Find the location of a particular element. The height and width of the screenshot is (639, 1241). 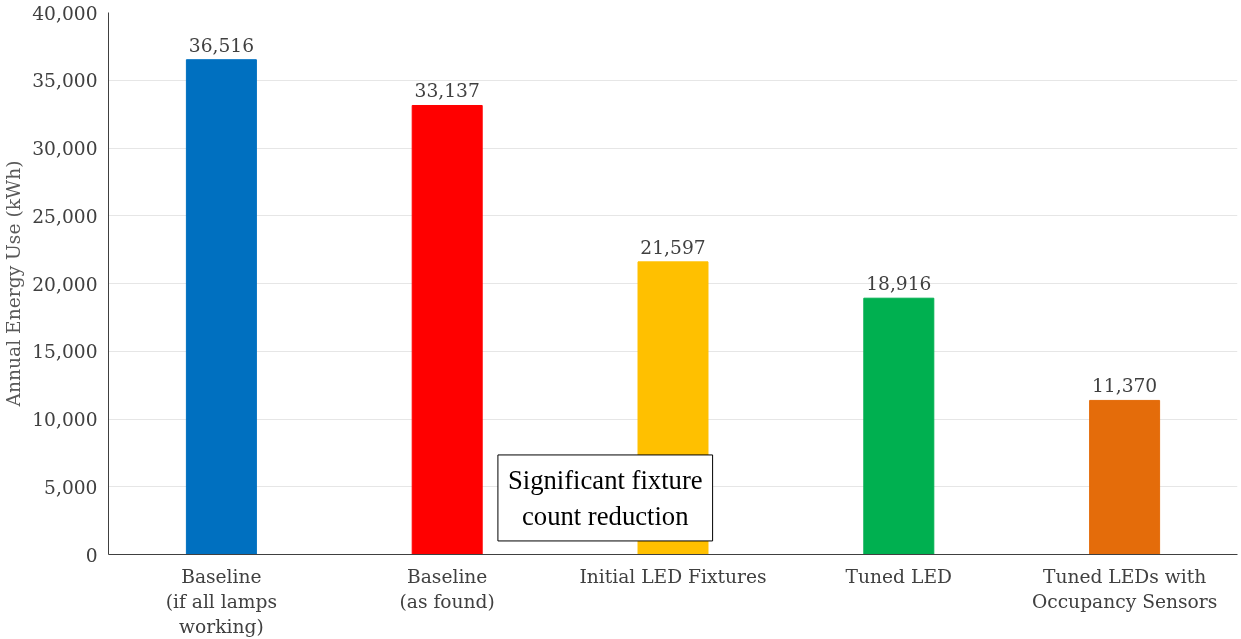

y-tick-label: 35,000 is located at coordinates (65, 81).